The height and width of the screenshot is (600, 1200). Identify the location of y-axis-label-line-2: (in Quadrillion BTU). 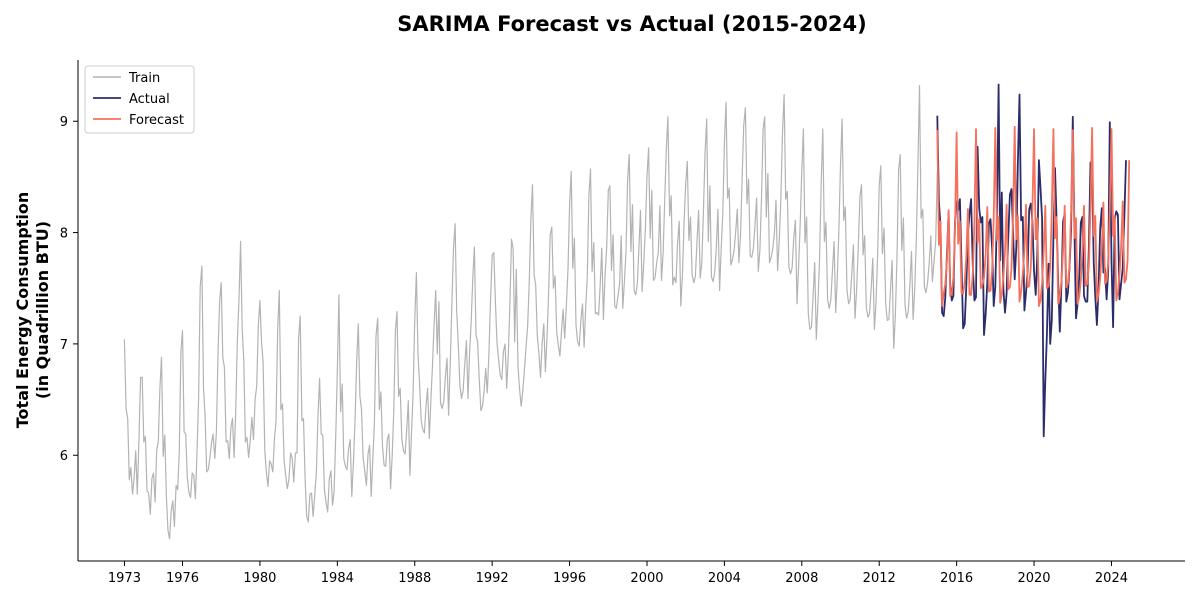
(42, 310).